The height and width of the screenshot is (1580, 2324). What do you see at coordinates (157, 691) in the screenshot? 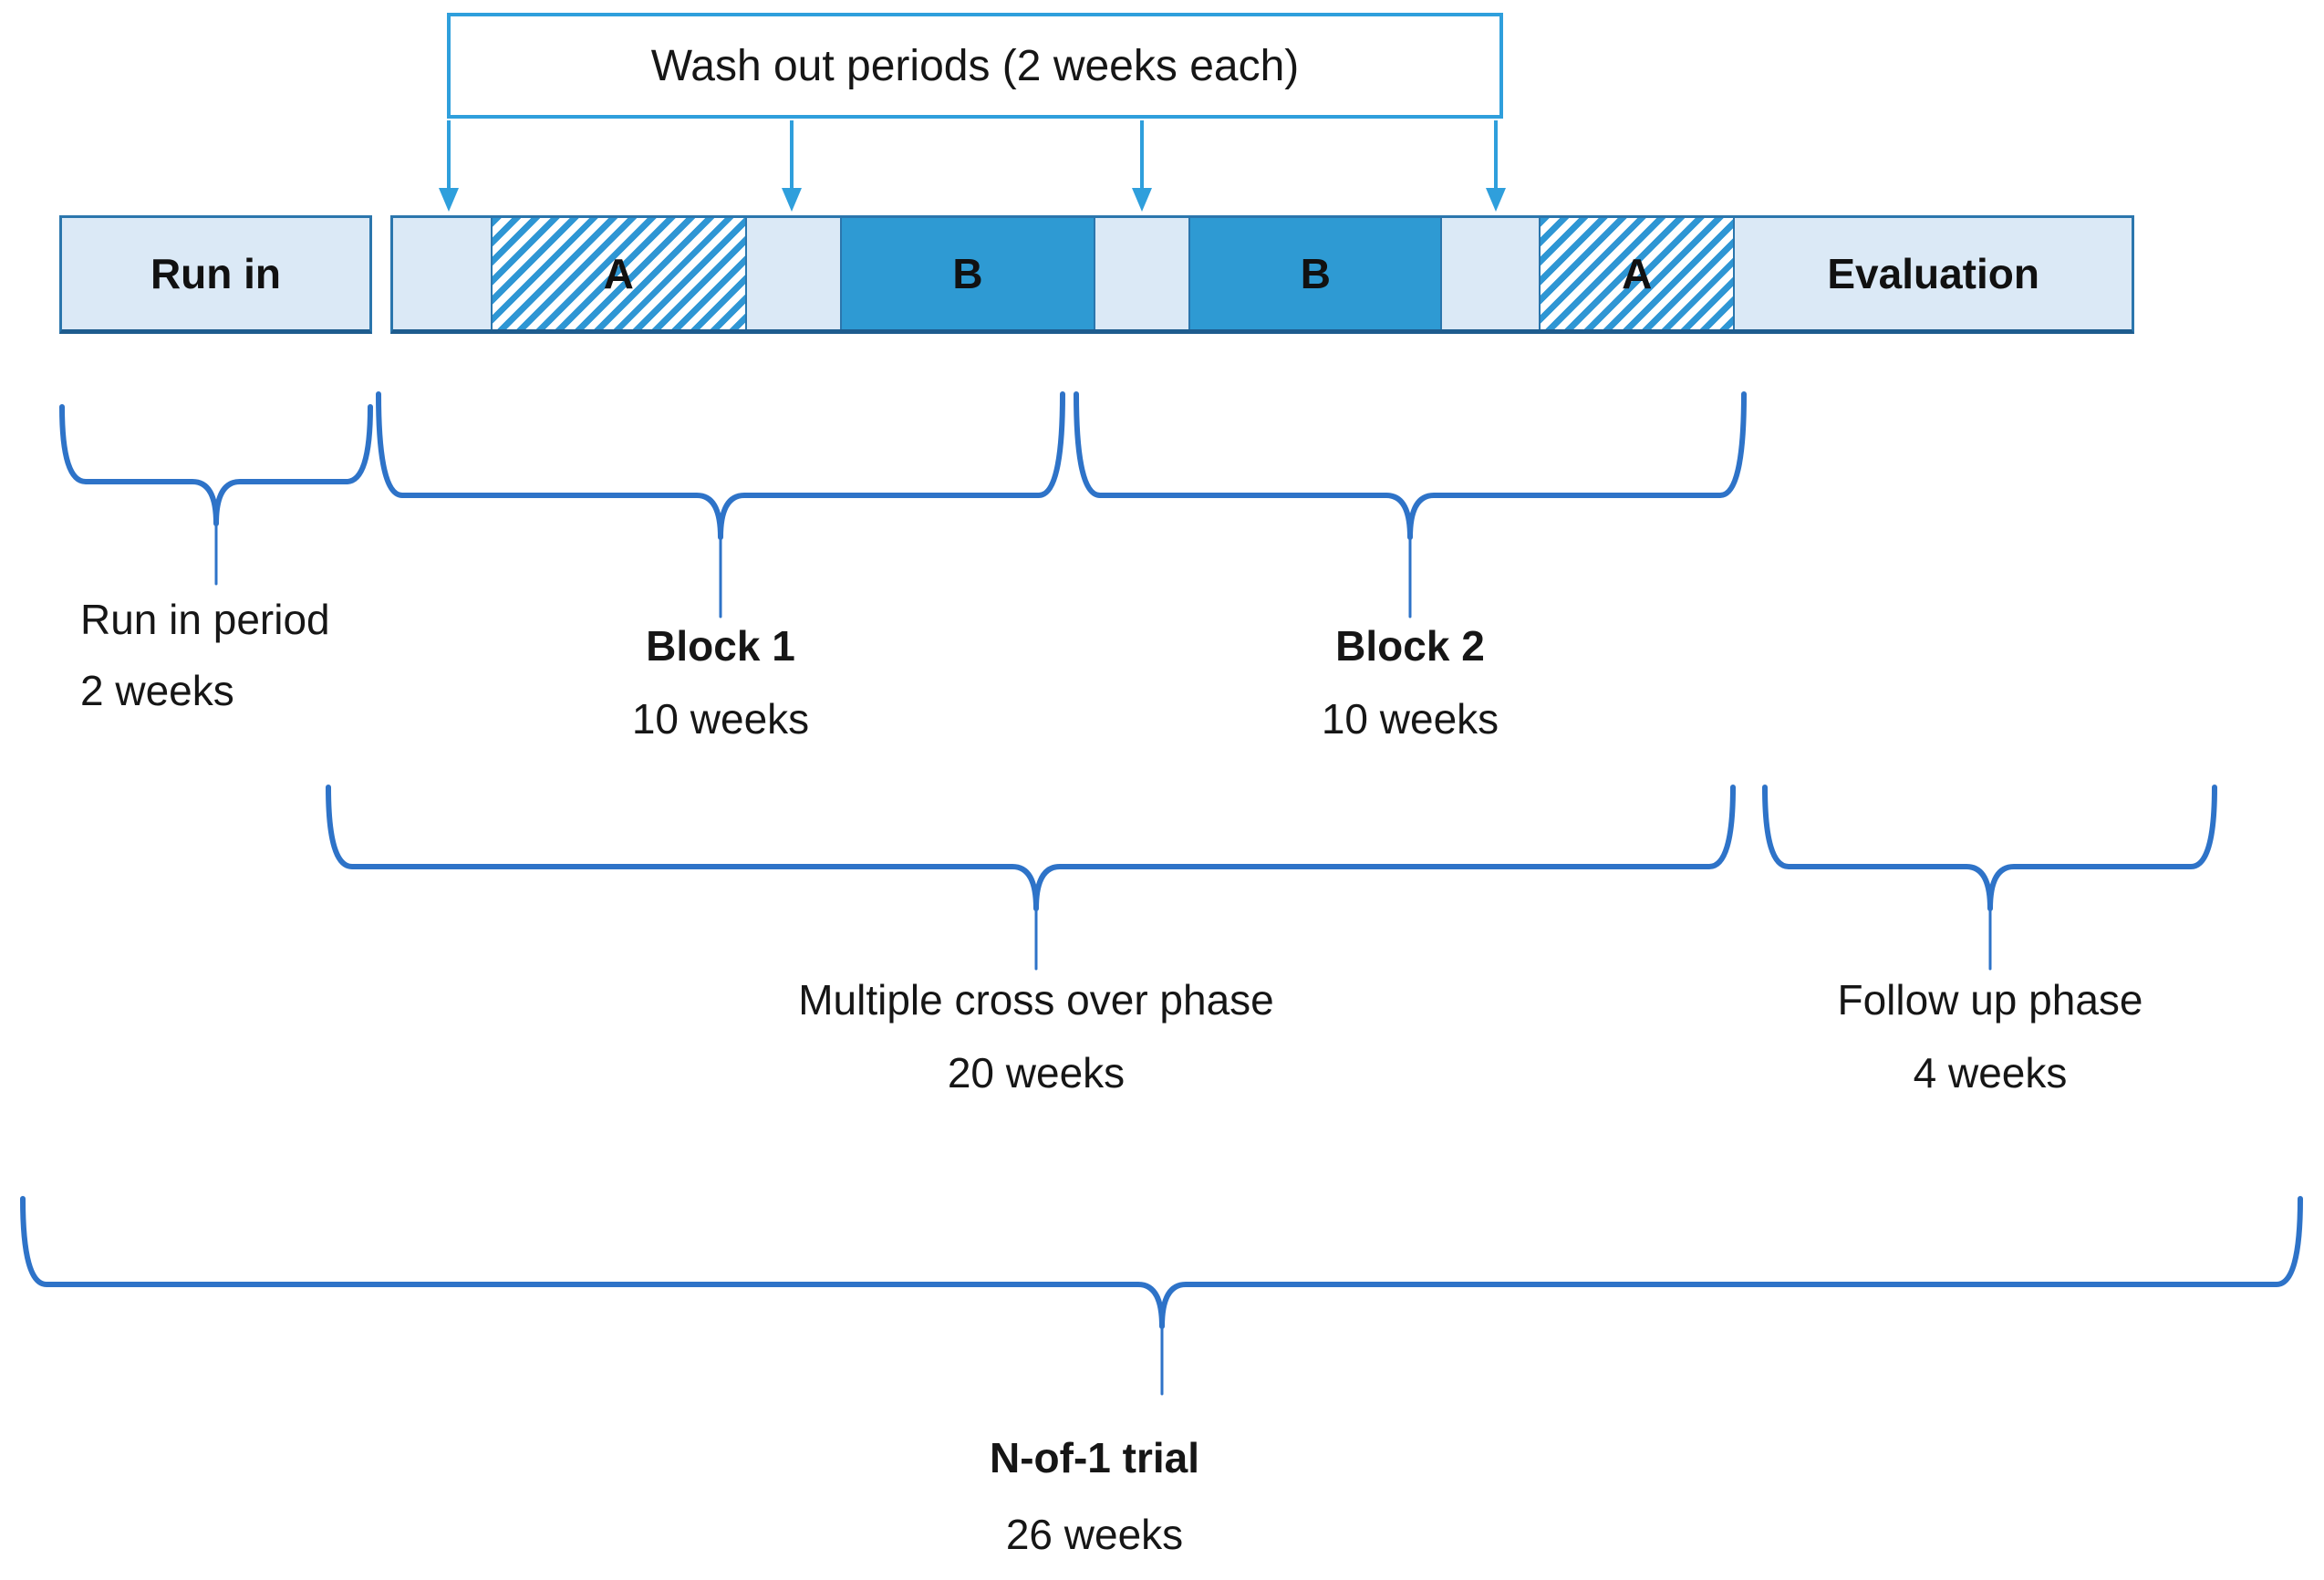
I see `annotation-duration: 2 weeks` at bounding box center [157, 691].